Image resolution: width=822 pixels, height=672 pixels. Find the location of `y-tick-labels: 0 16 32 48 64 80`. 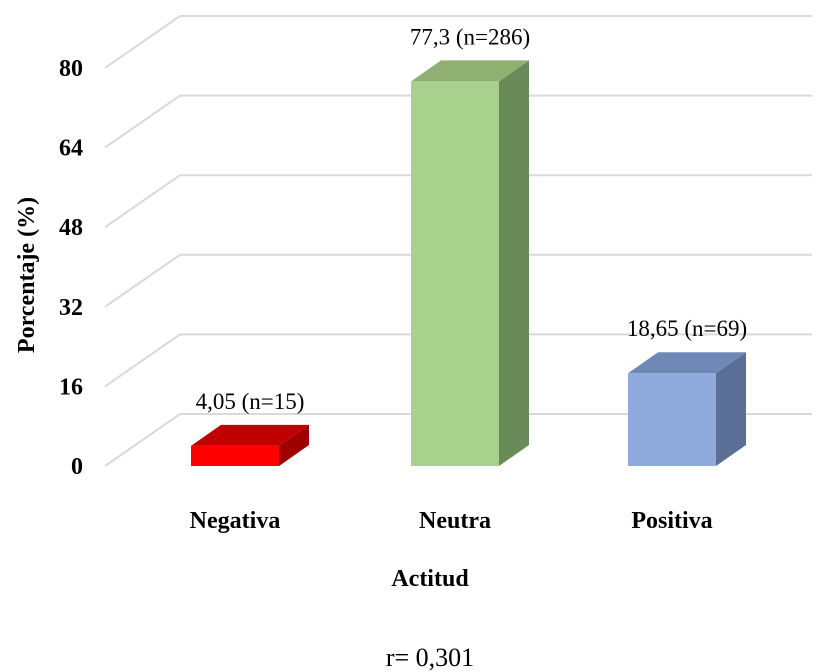

y-tick-labels: 0 16 32 48 64 80 is located at coordinates (71, 268).